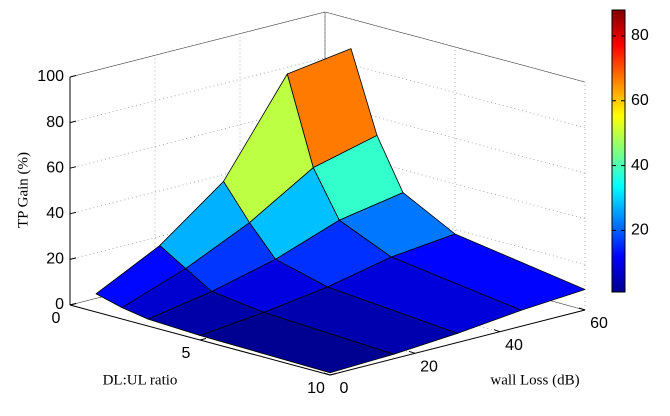 Image resolution: width=670 pixels, height=416 pixels. I want to click on y-axis-label: DL:UL ratio, so click(140, 380).